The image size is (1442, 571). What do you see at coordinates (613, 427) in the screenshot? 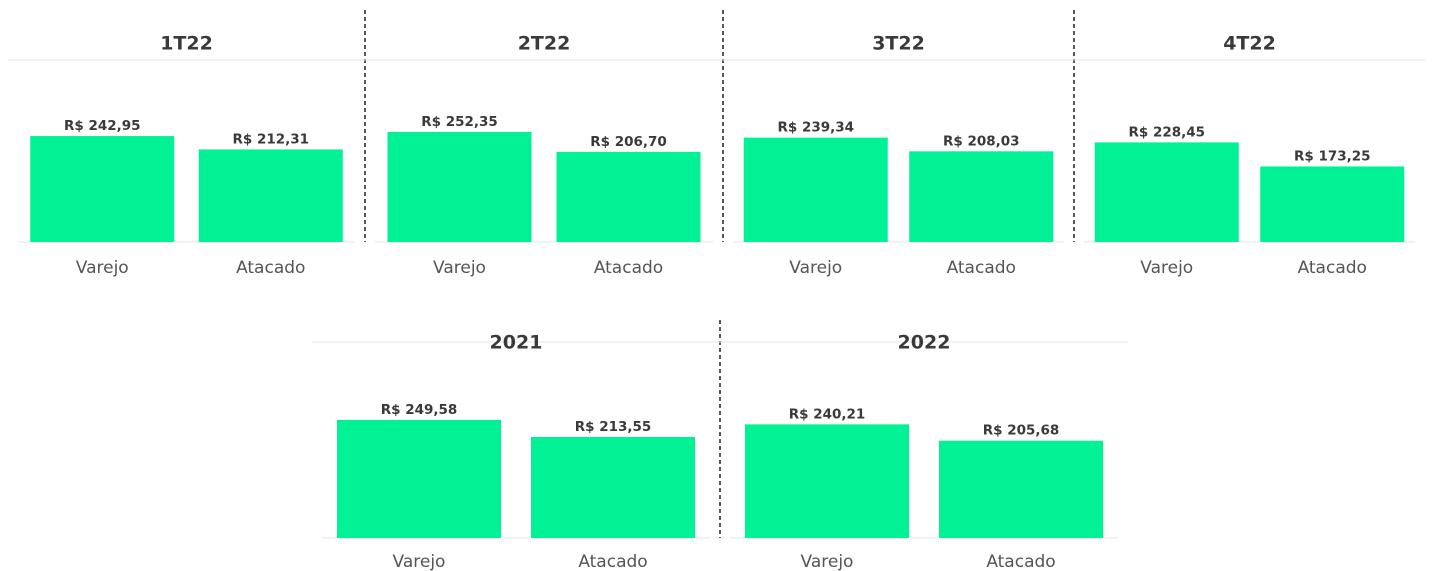
I see `value-label: R$ 213,55` at bounding box center [613, 427].